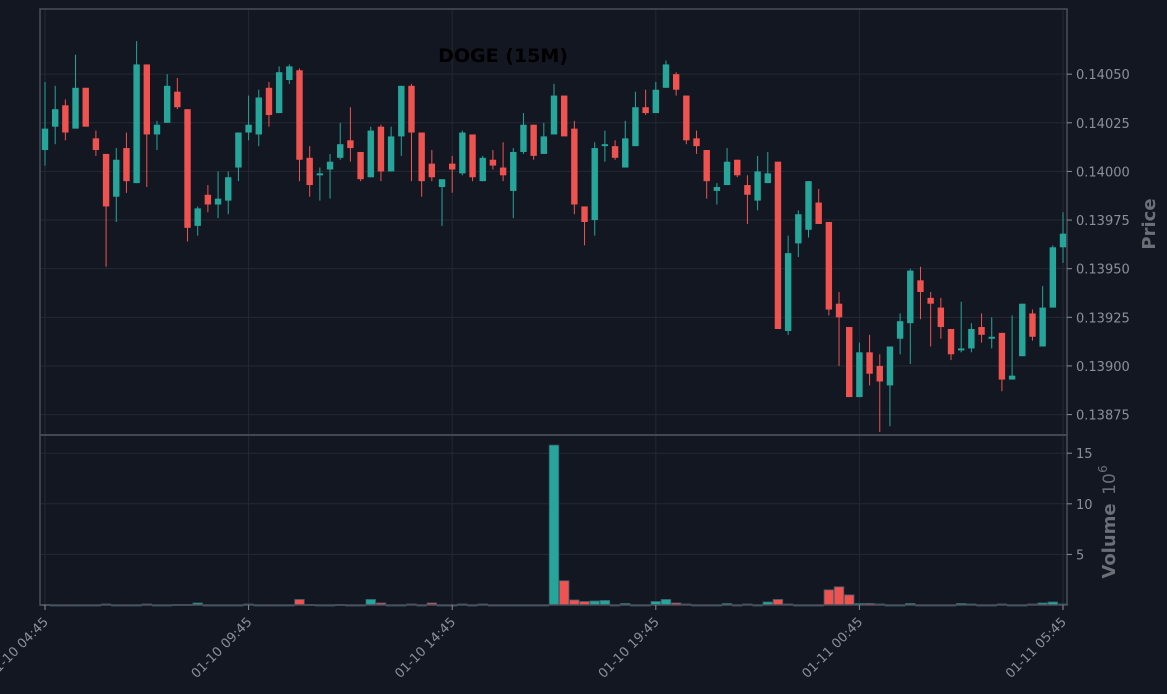 The height and width of the screenshot is (694, 1167). I want to click on price-tick-label: 0.13925, so click(1103, 318).